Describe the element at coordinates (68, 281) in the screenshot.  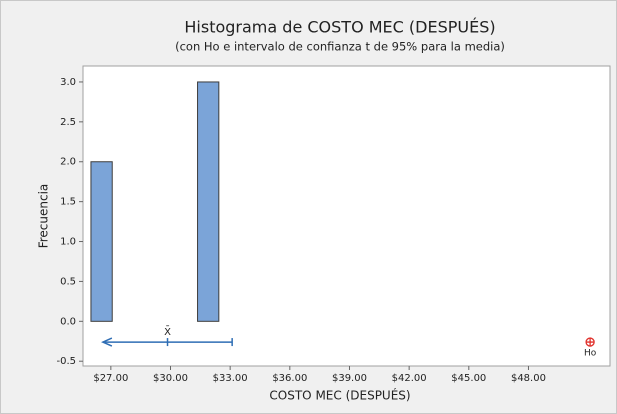
I see `y-tick-label: 0.5` at that location.